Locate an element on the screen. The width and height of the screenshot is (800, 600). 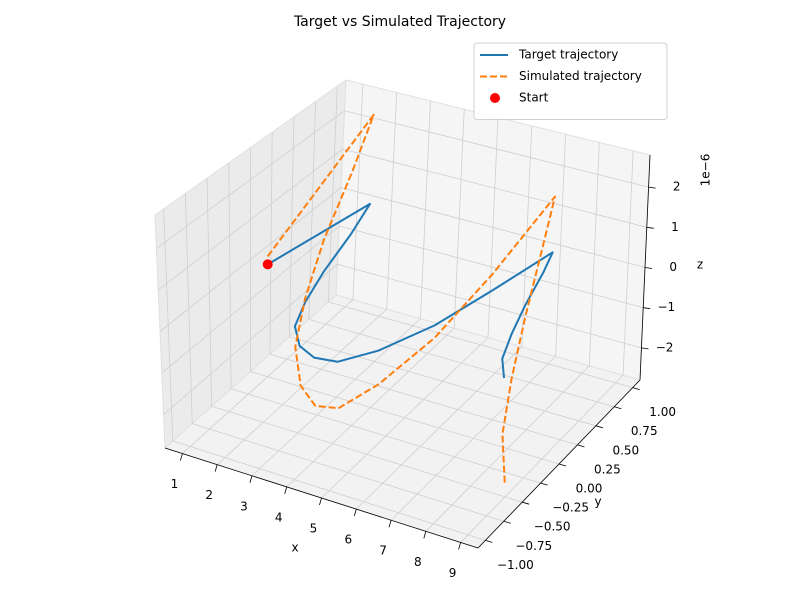
y-tick-label: 1.00 is located at coordinates (662, 412).